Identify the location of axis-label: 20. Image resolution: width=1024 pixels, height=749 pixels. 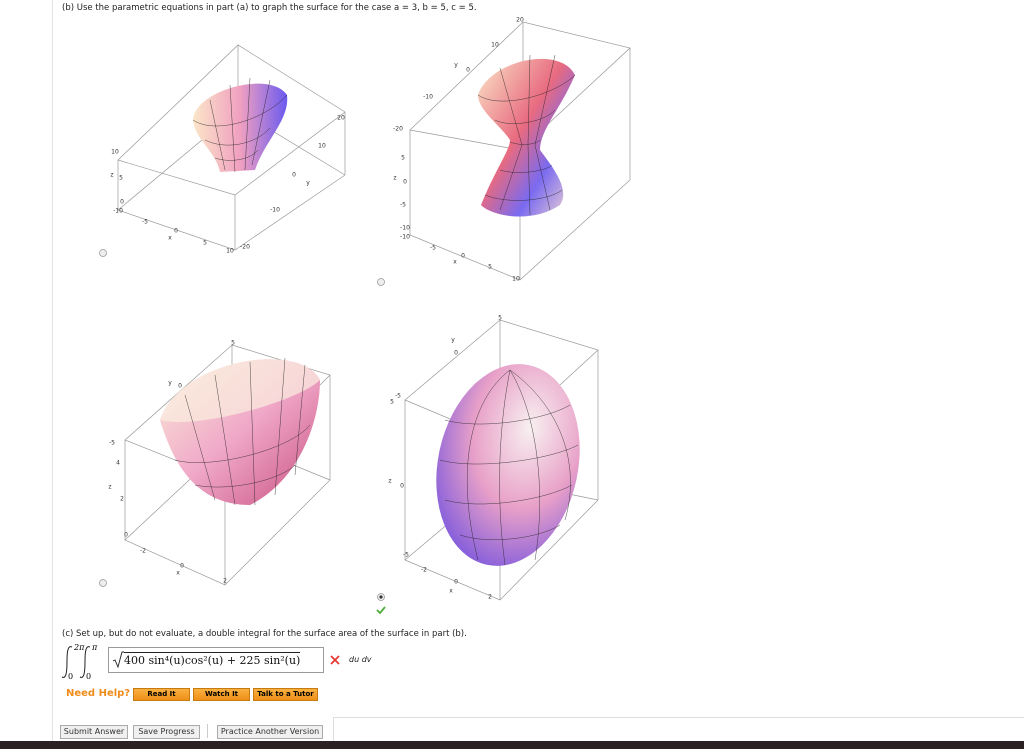
(520, 20).